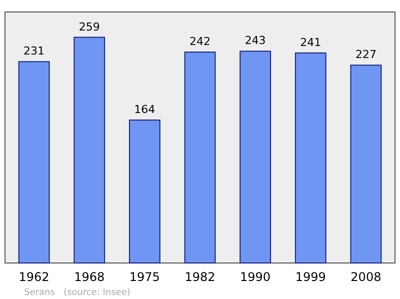 The height and width of the screenshot is (299, 400). What do you see at coordinates (145, 109) in the screenshot?
I see `data-label: 164` at bounding box center [145, 109].